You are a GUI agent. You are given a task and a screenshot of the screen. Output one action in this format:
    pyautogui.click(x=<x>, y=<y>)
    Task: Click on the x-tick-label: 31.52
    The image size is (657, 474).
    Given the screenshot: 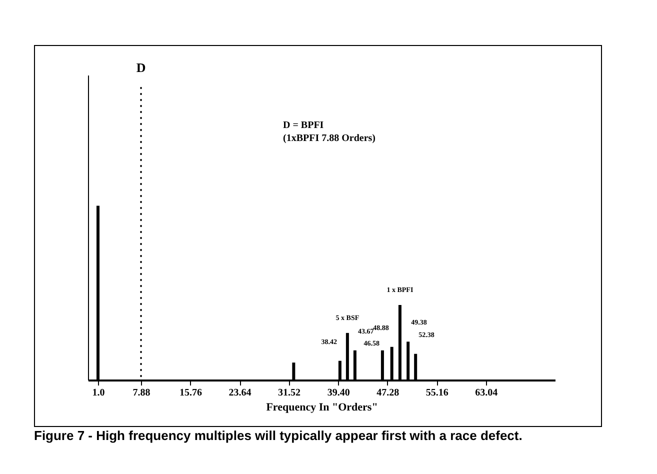 What is the action you would take?
    pyautogui.click(x=289, y=393)
    